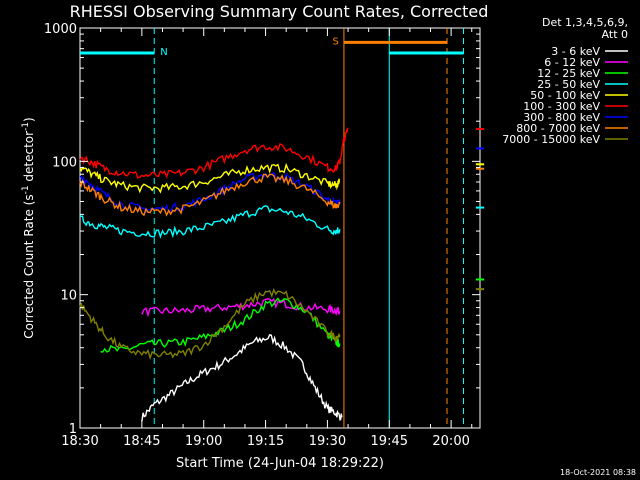  What do you see at coordinates (60, 29) in the screenshot?
I see `y-tick-label-3: 1000` at bounding box center [60, 29].